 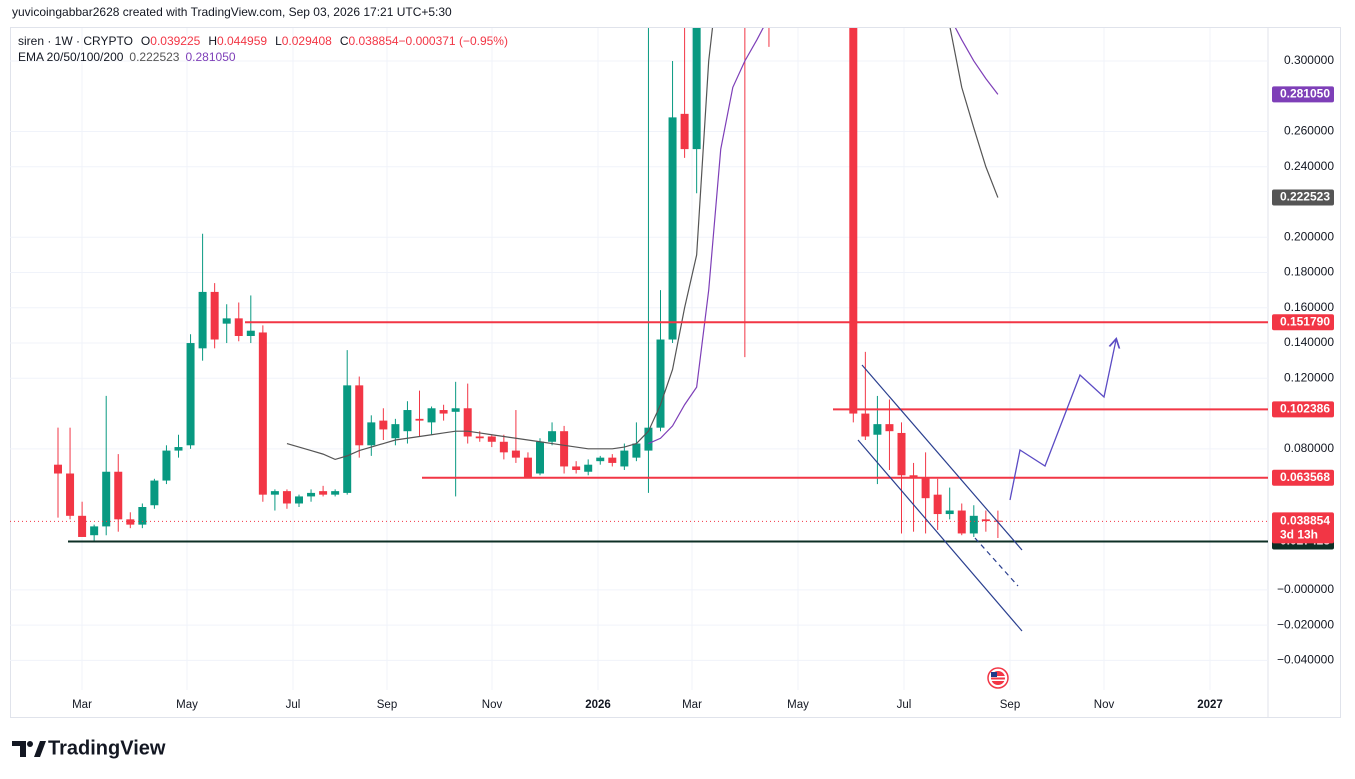 I want to click on projection-path, so click(x=1062, y=420).